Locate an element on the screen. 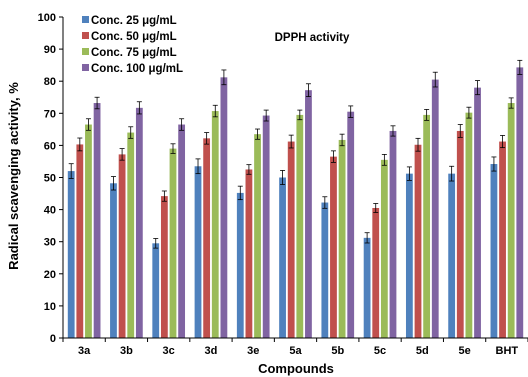 This screenshot has height=377, width=528. x-tick-label: 3c is located at coordinates (169, 351).